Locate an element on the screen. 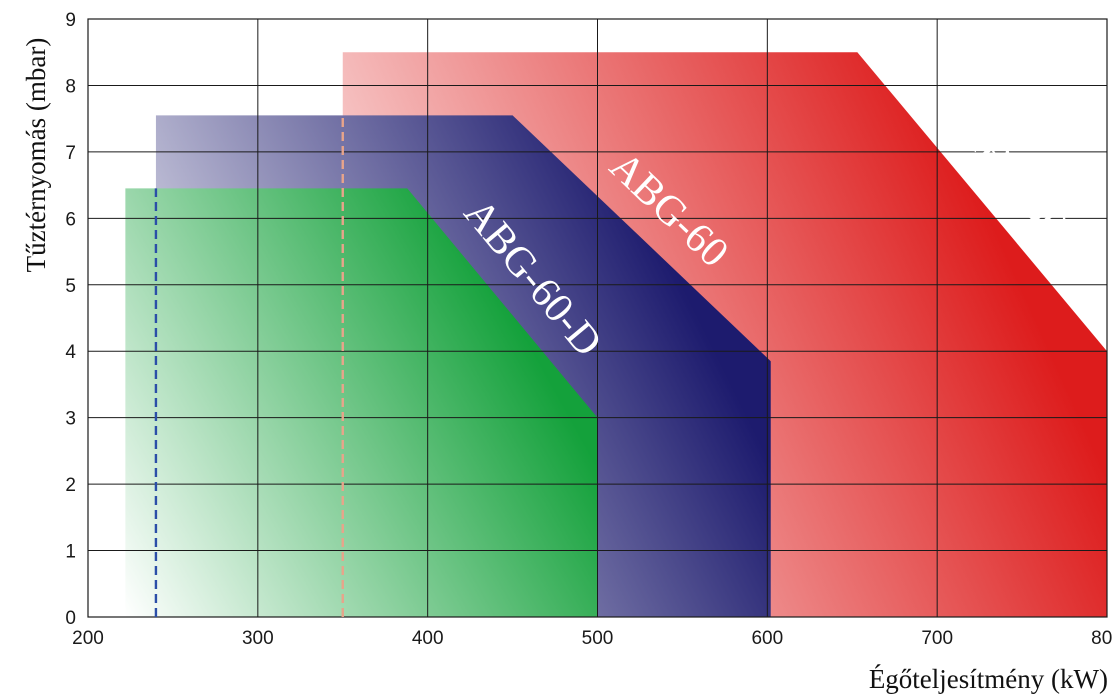  y-tick-label: 2 is located at coordinates (70, 485).